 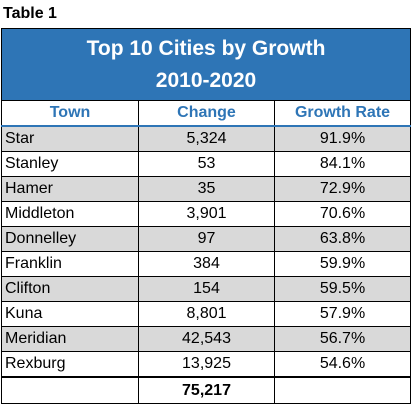 What do you see at coordinates (342, 289) in the screenshot?
I see `growth-rate-cell: 59.5%` at bounding box center [342, 289].